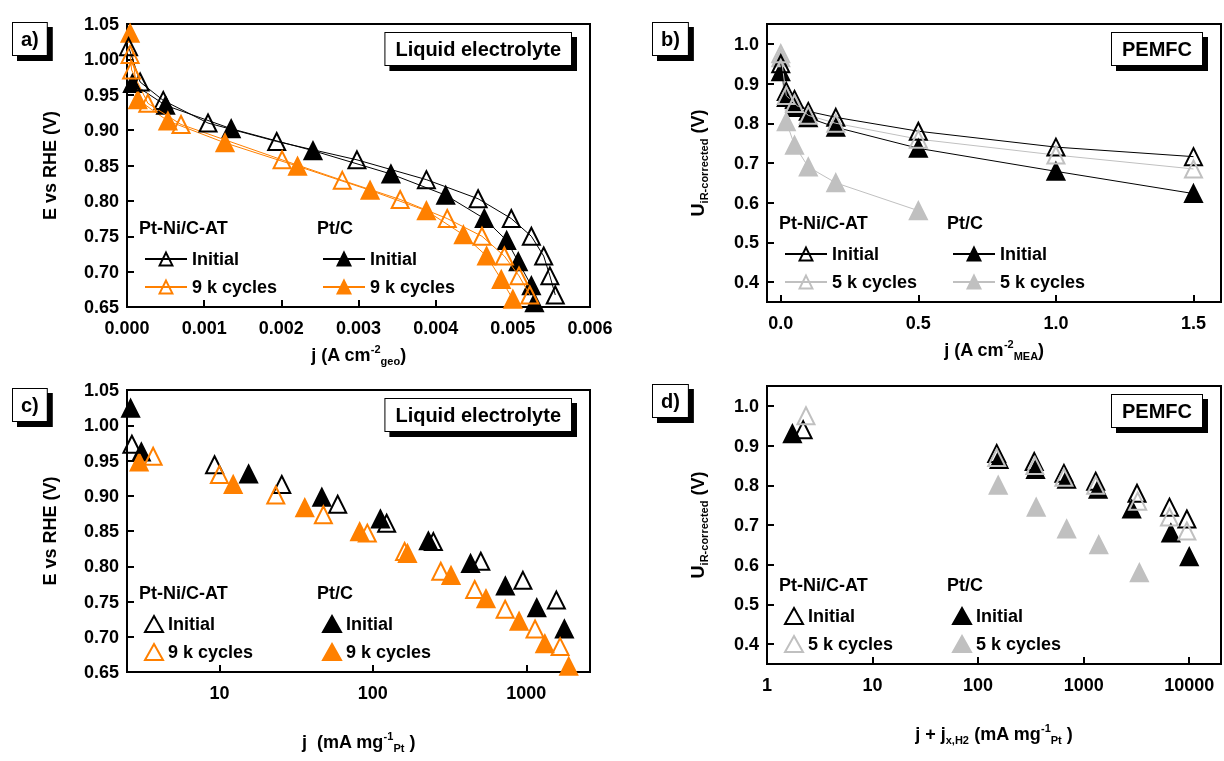 The height and width of the screenshot is (761, 1224). What do you see at coordinates (1056, 323) in the screenshot?
I see `x-tick-label: 1.0` at bounding box center [1056, 323].